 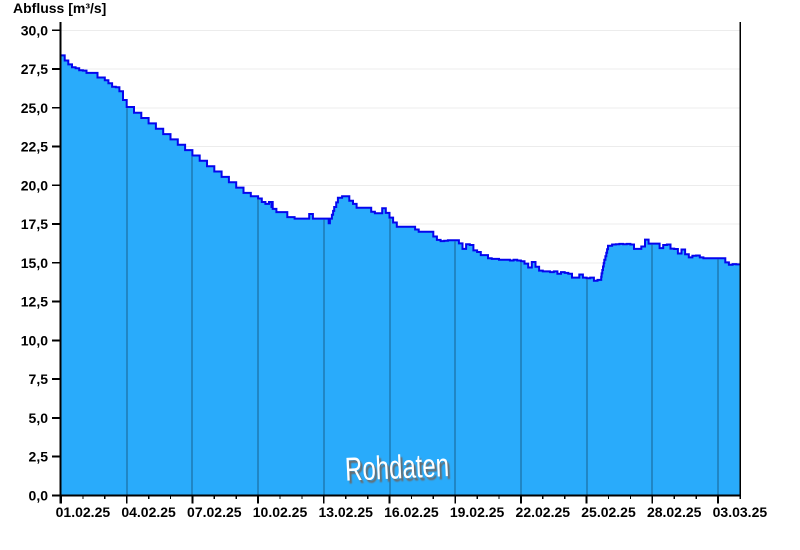 What do you see at coordinates (148, 512) in the screenshot?
I see `svg-text: 04.02.25` at bounding box center [148, 512].